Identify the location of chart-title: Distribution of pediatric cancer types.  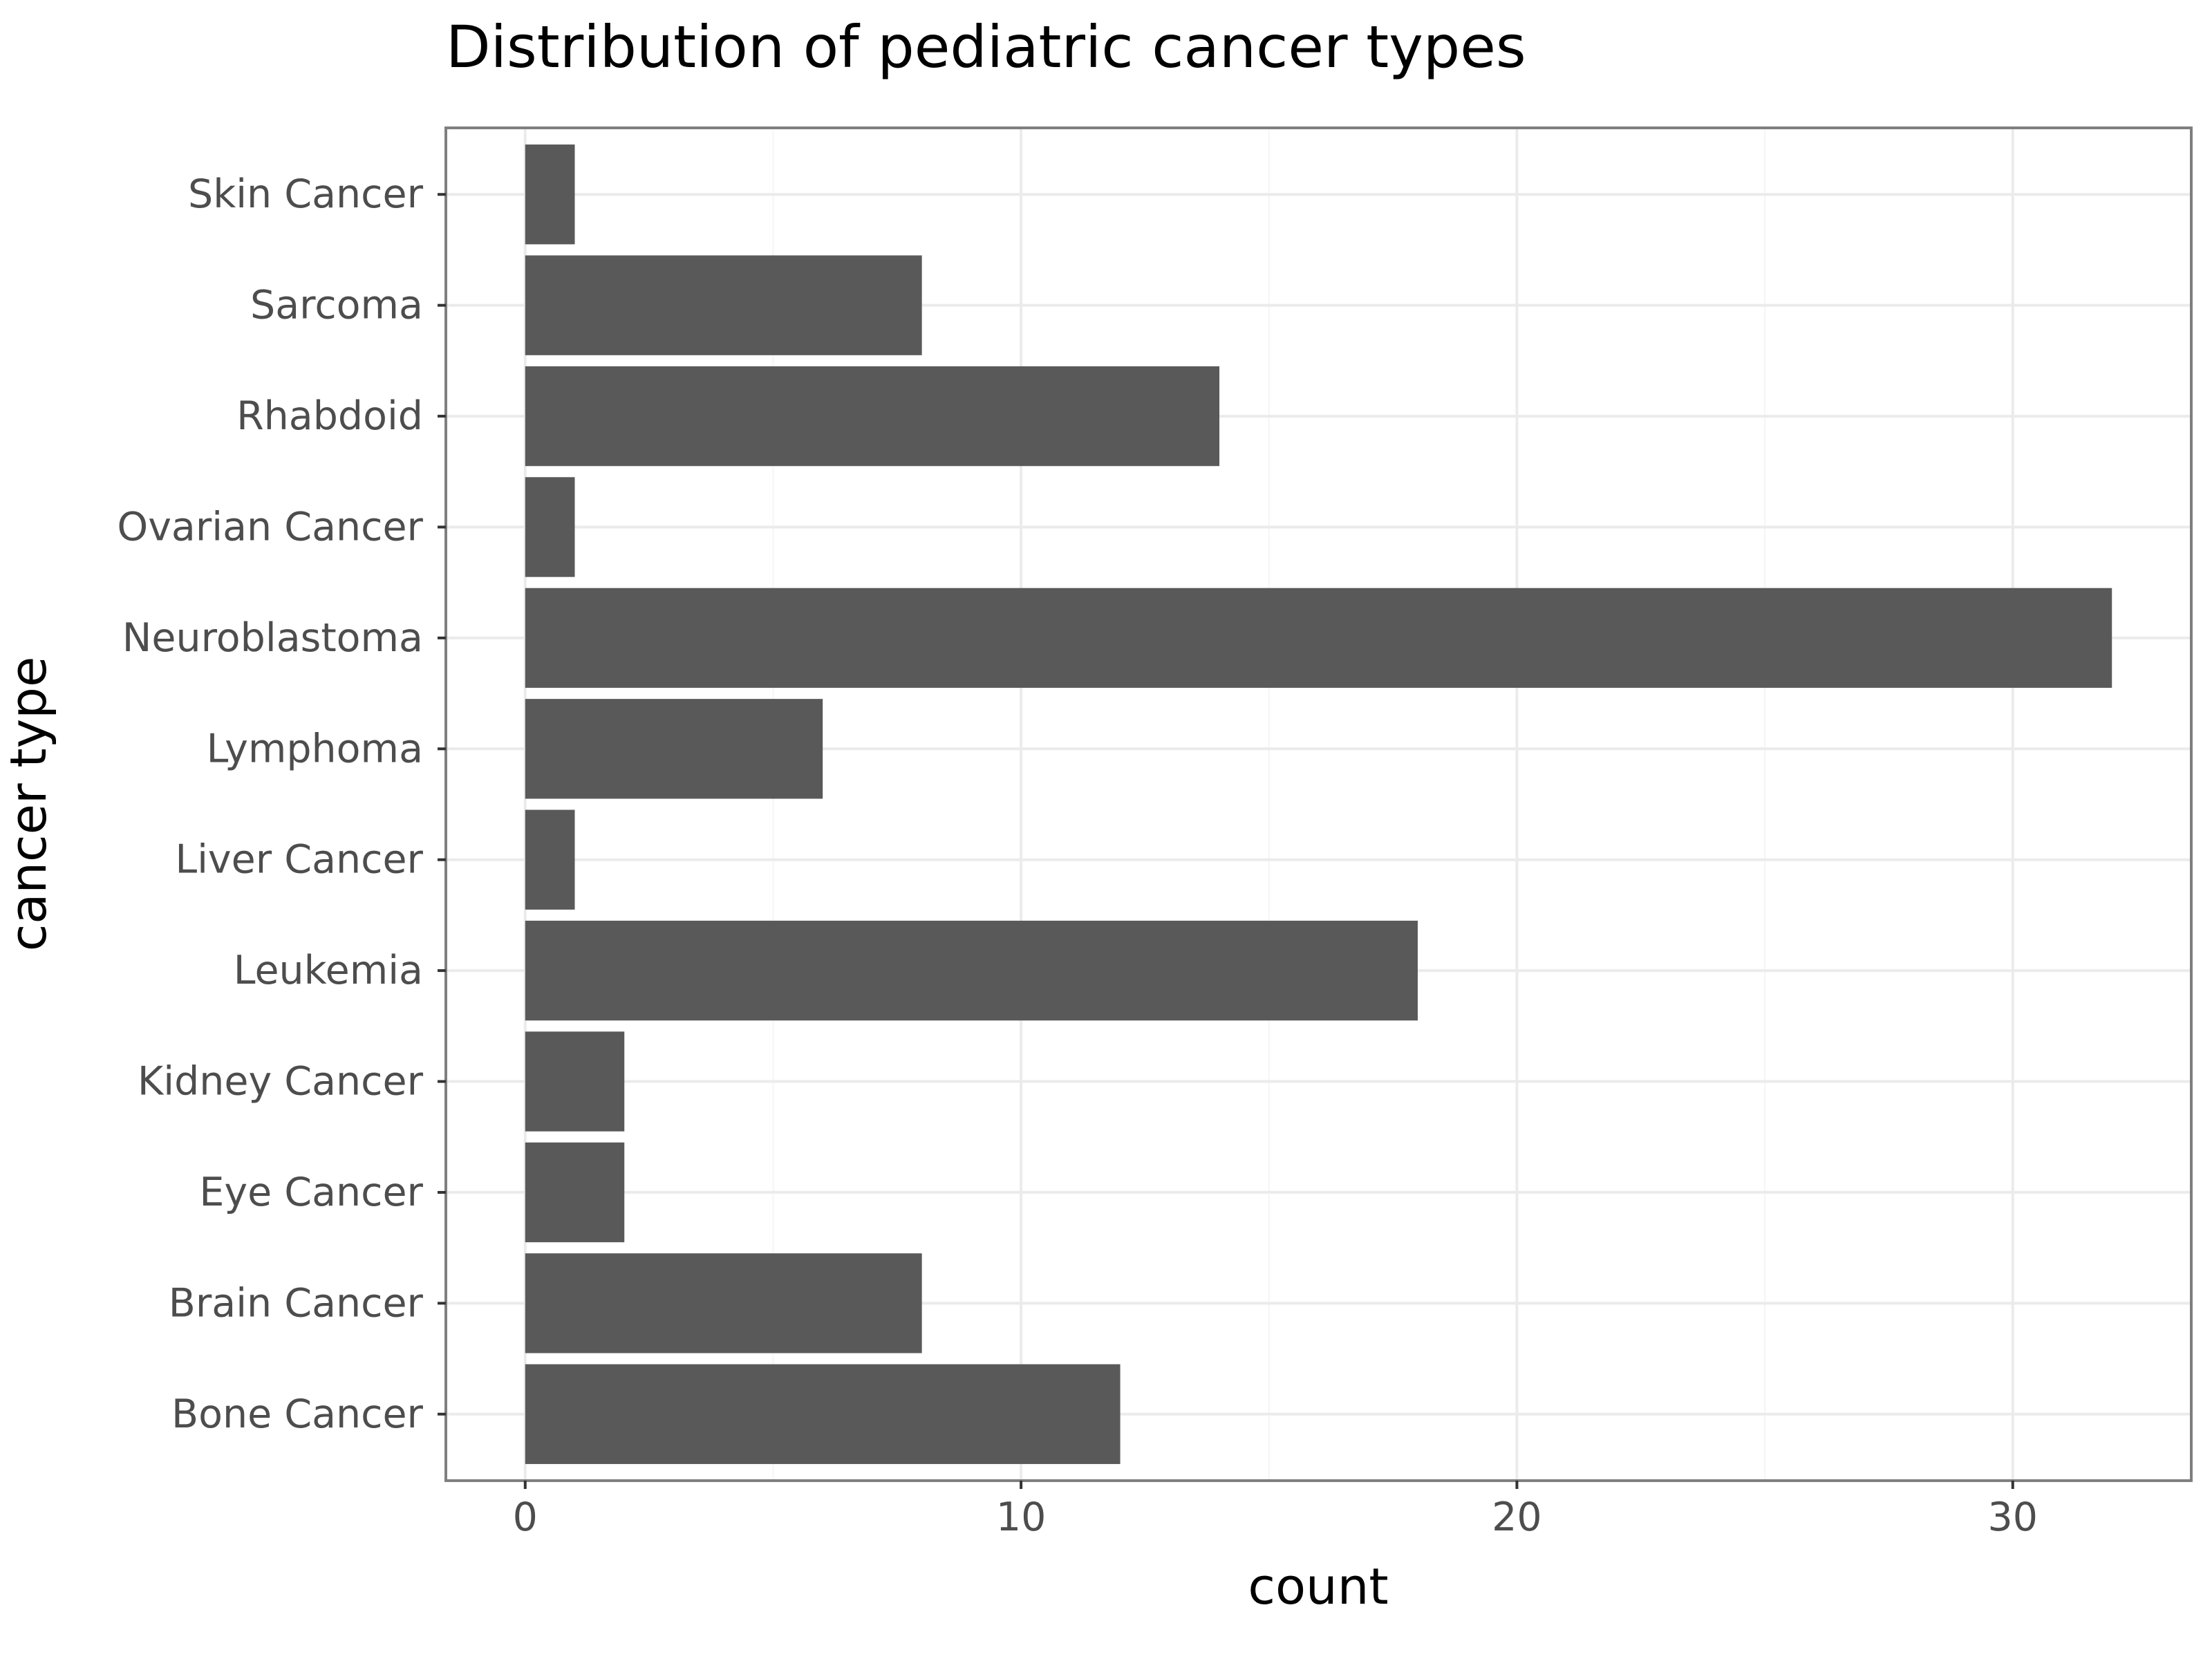
(986, 47).